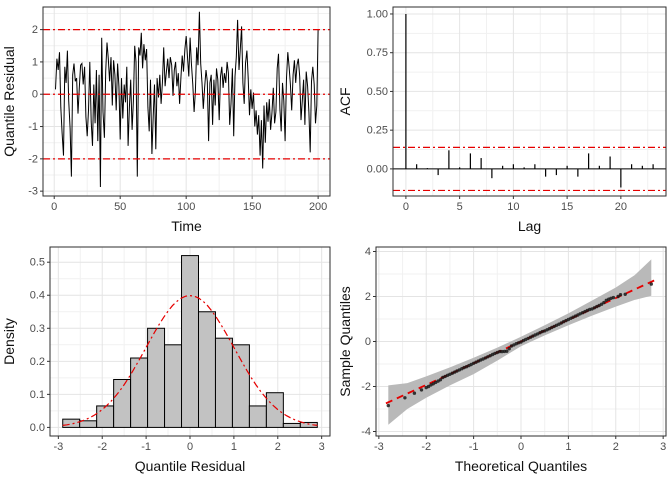 The image size is (672, 480). Describe the element at coordinates (460, 207) in the screenshot. I see `svg-text: 5` at that location.